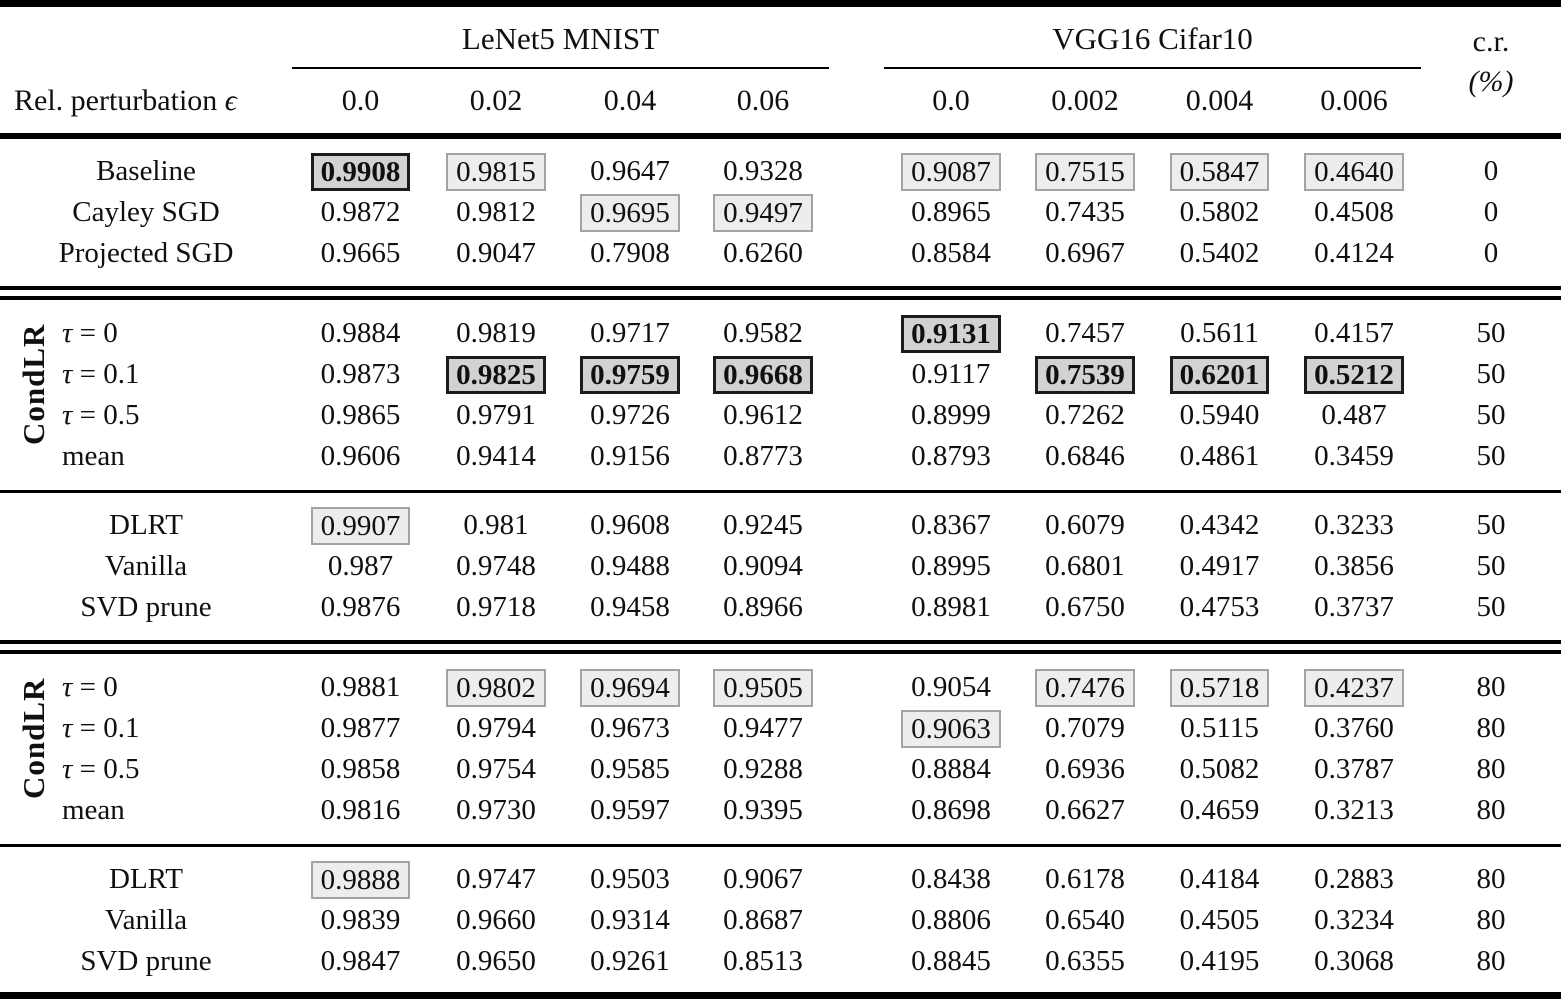 The width and height of the screenshot is (1561, 999). What do you see at coordinates (1354, 456) in the screenshot?
I see `table-cell: 0.3459` at bounding box center [1354, 456].